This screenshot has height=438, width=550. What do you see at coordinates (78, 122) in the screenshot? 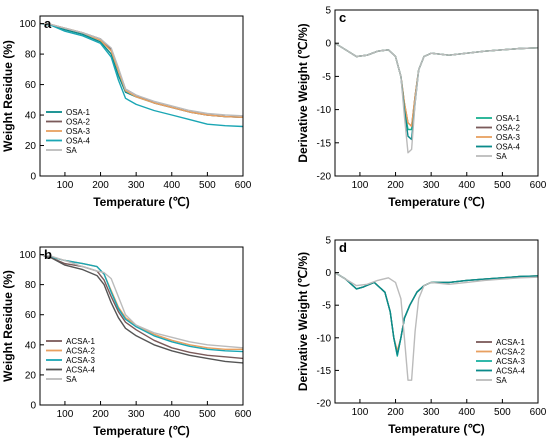
I see `legend-entry: OSA-2` at bounding box center [78, 122].